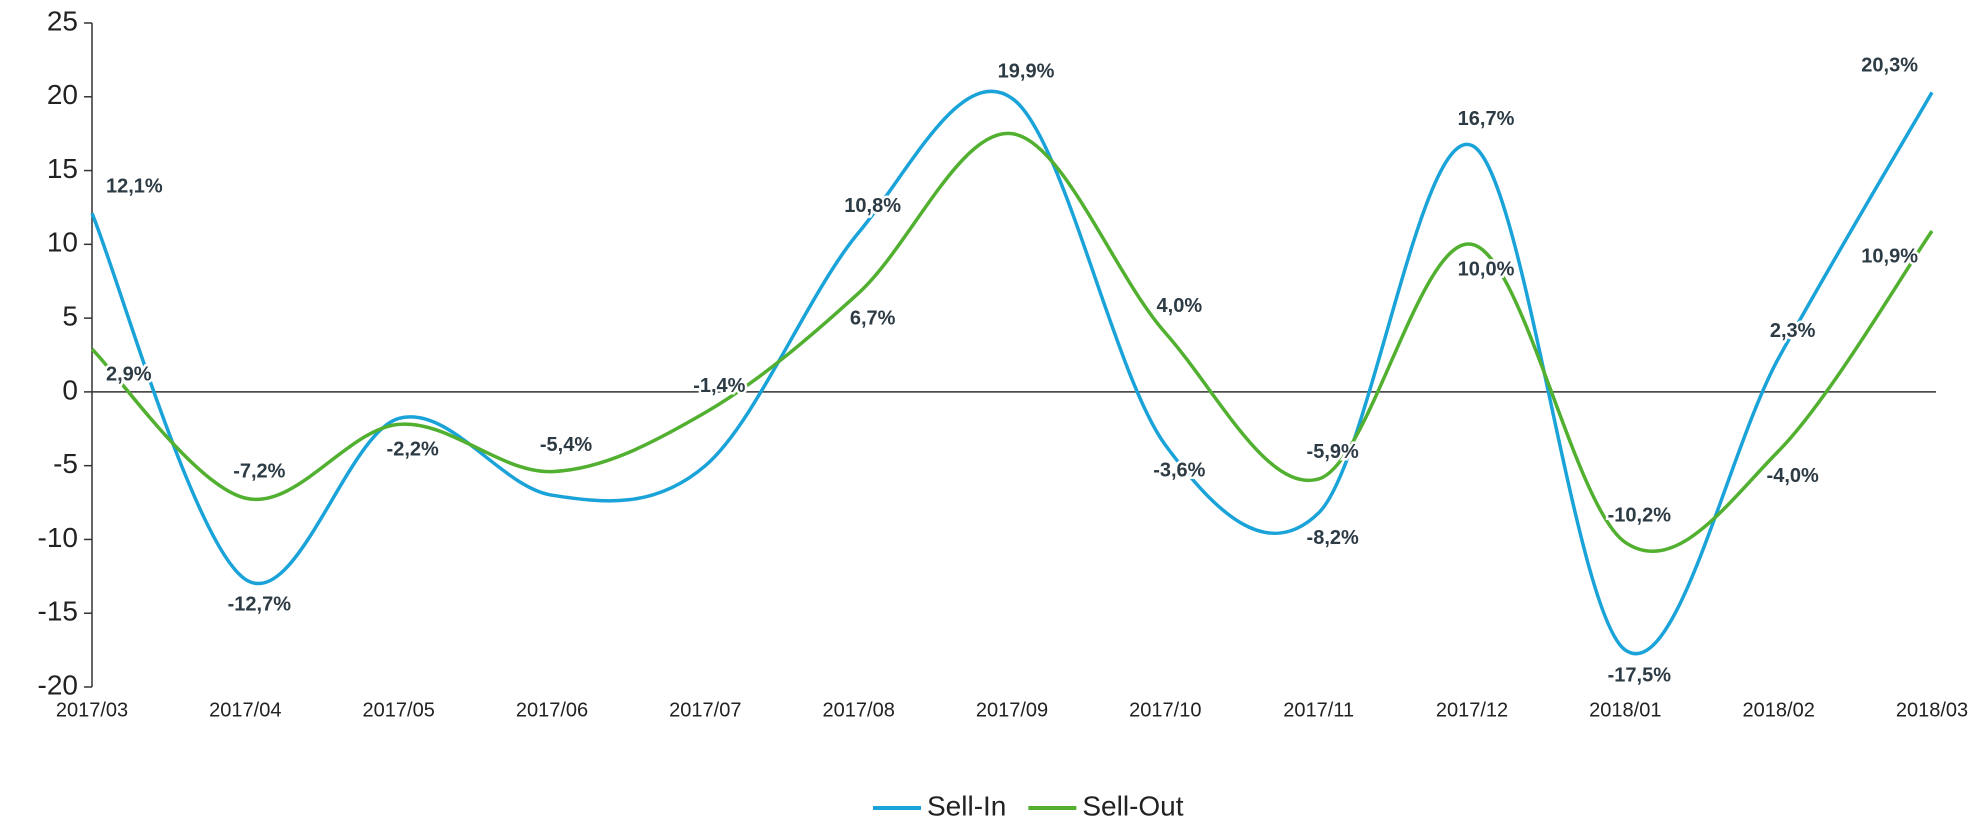 The width and height of the screenshot is (1986, 819). I want to click on x-tick-label: 2018/01, so click(1625, 710).